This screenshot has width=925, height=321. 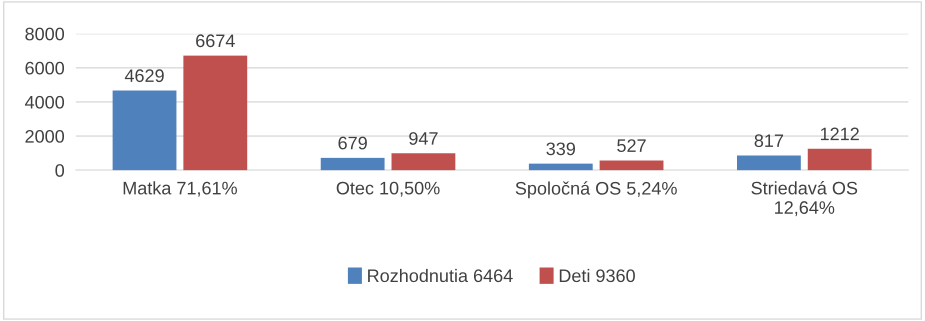 What do you see at coordinates (596, 189) in the screenshot?
I see `x-tick-label: Spoločná OS 5,24%` at bounding box center [596, 189].